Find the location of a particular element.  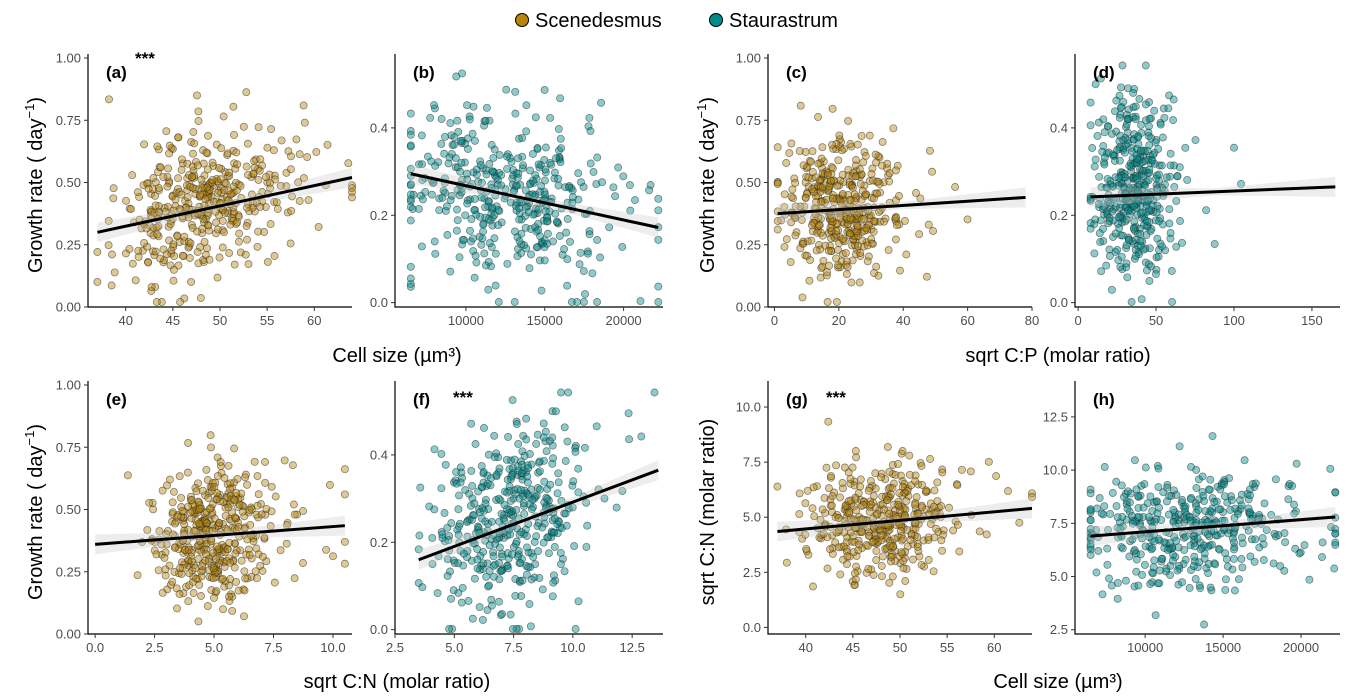

y-tick-label: 1.00 is located at coordinates (68, 385).